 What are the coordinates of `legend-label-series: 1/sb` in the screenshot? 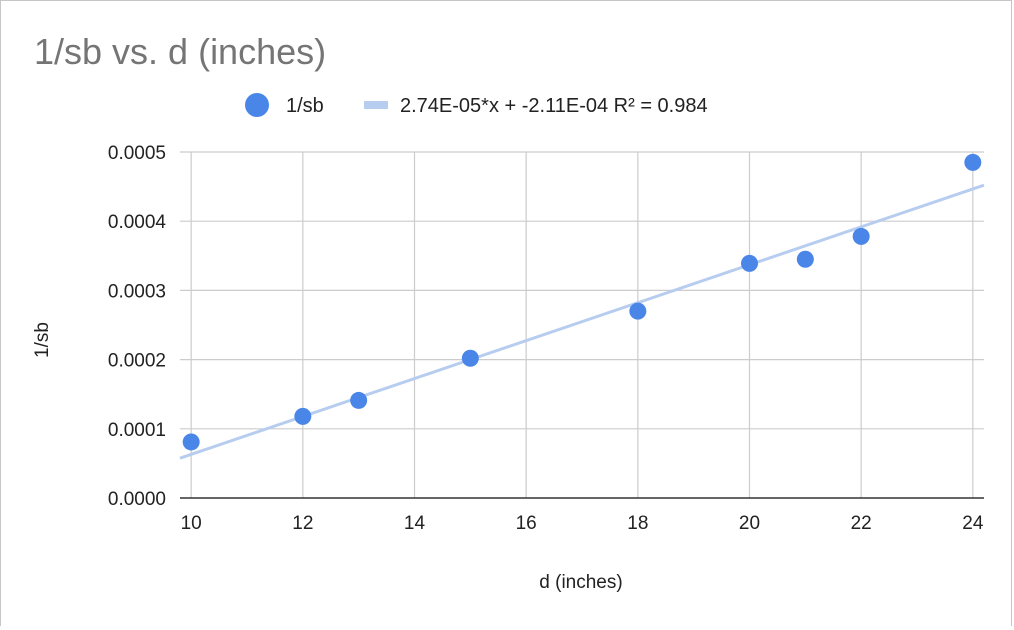 It's located at (305, 106).